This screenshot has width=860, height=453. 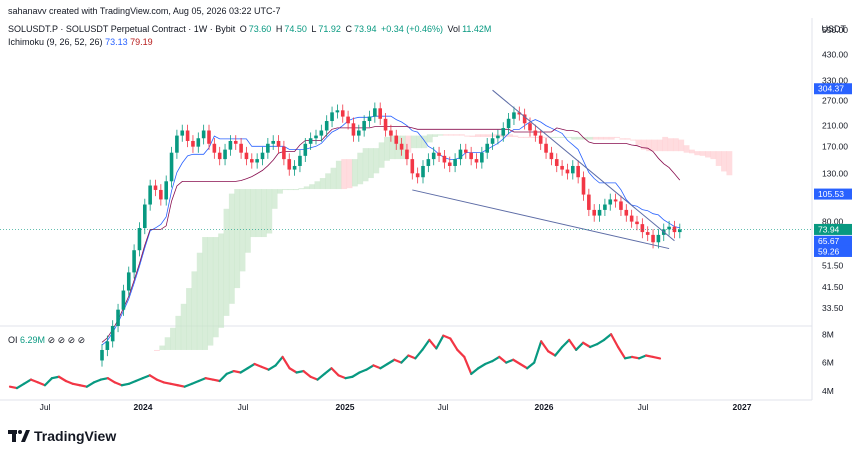 What do you see at coordinates (46, 340) in the screenshot?
I see `oi-legend: OI 6.29M ⊘ ⊘ ⊘ ⊘` at bounding box center [46, 340].